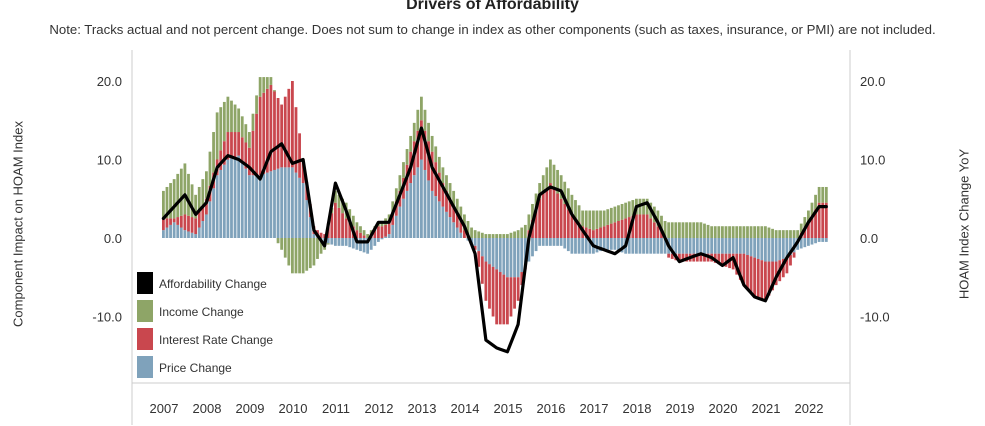  I want to click on x-tick: 2013, so click(422, 408).